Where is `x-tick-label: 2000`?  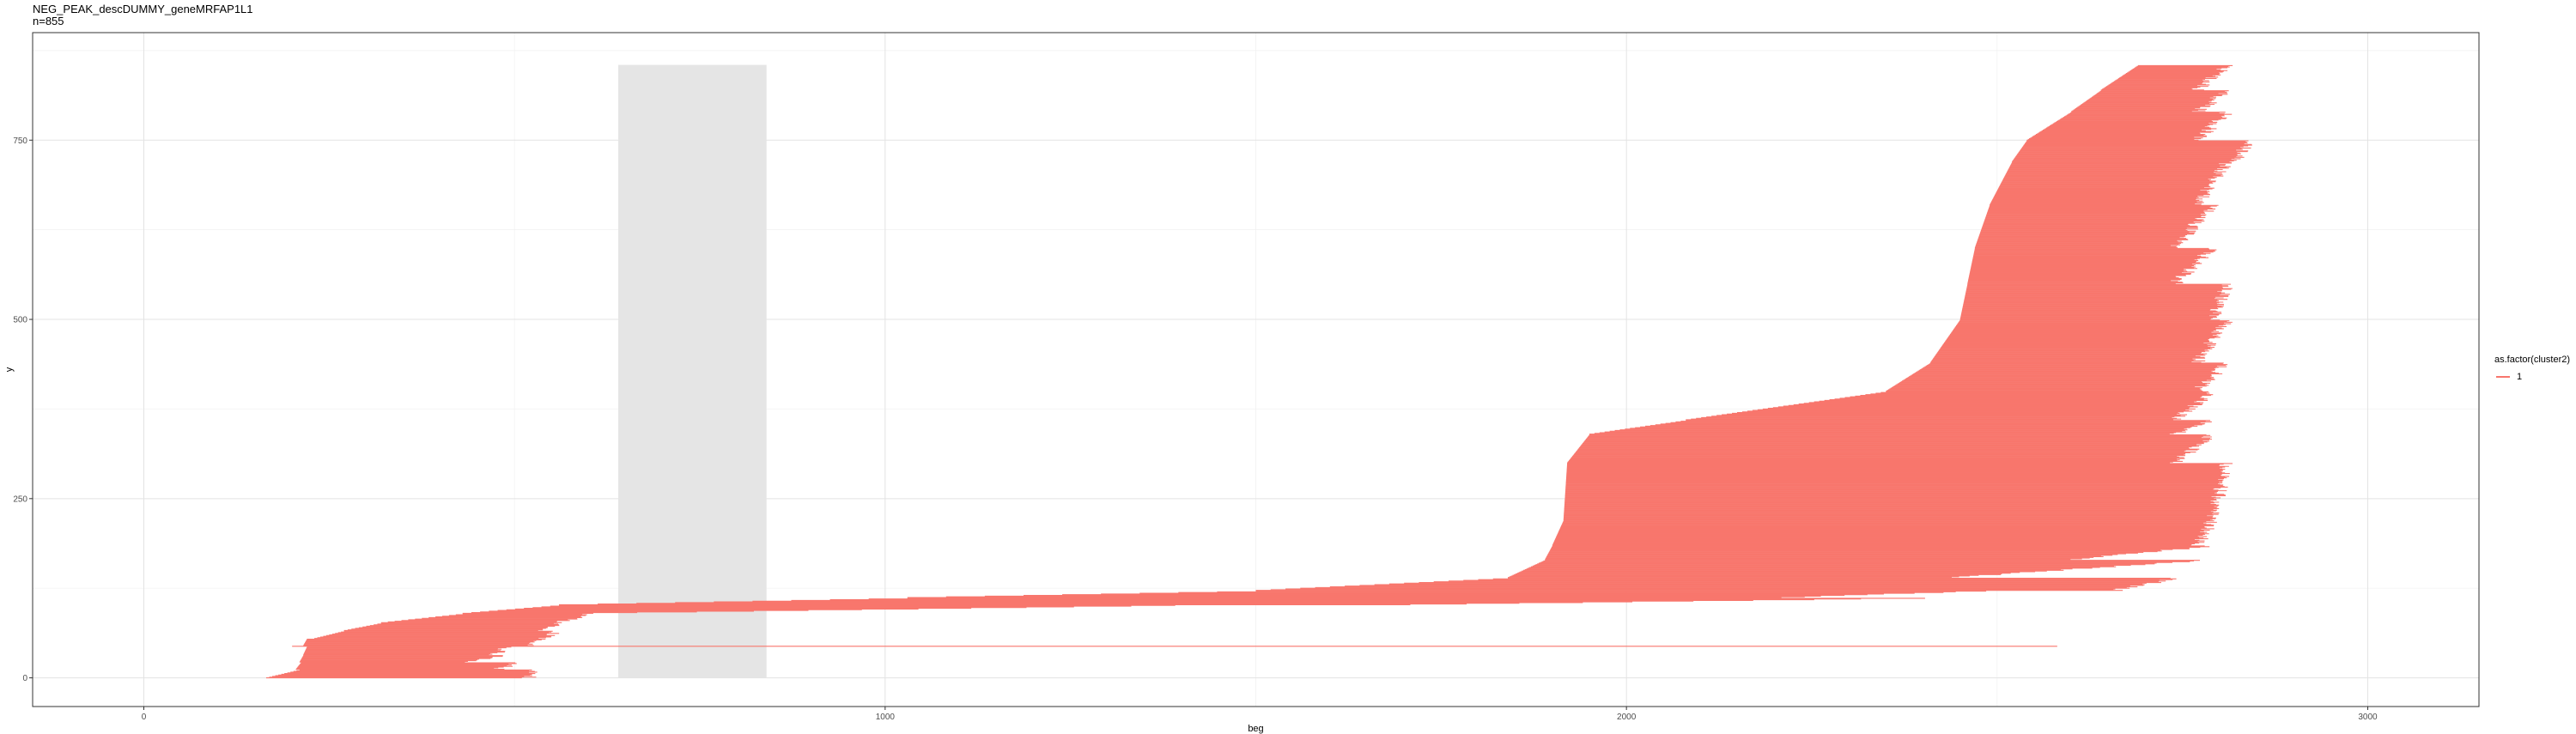
x-tick-label: 2000 is located at coordinates (1627, 717).